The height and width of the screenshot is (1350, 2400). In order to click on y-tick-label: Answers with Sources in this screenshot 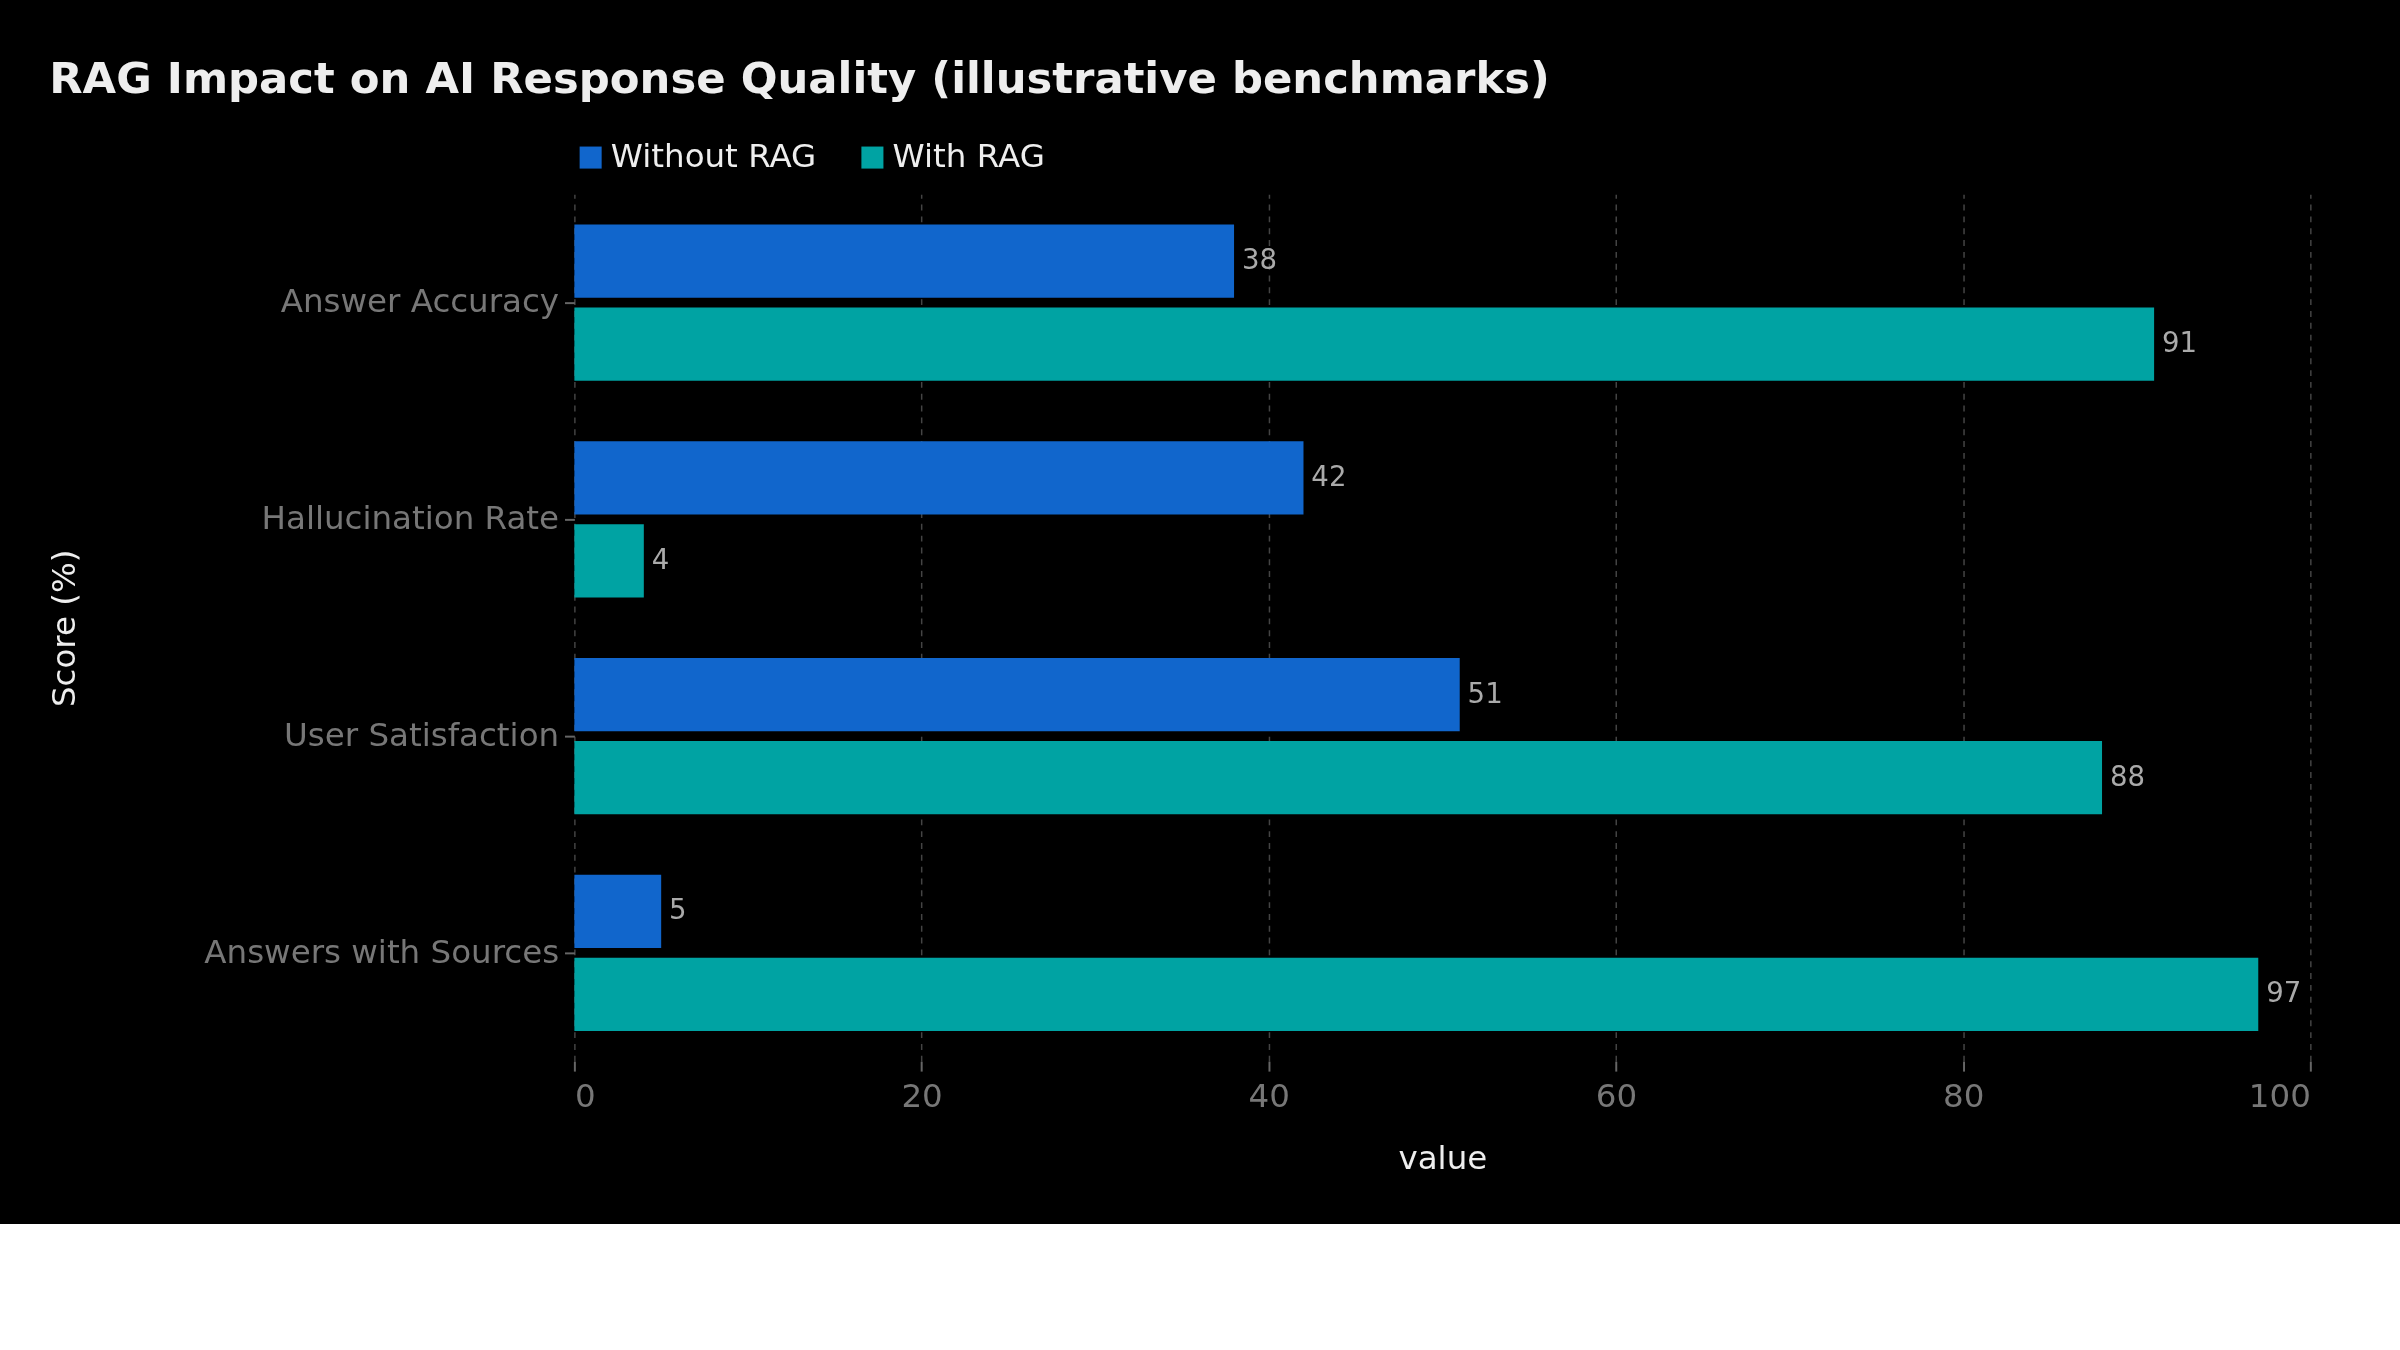, I will do `click(382, 951)`.